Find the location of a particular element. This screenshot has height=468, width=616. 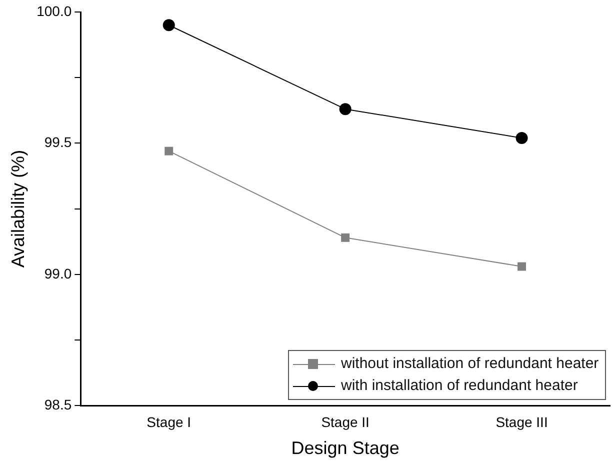

legend-label: with installation of redundant heater is located at coordinates (459, 385).